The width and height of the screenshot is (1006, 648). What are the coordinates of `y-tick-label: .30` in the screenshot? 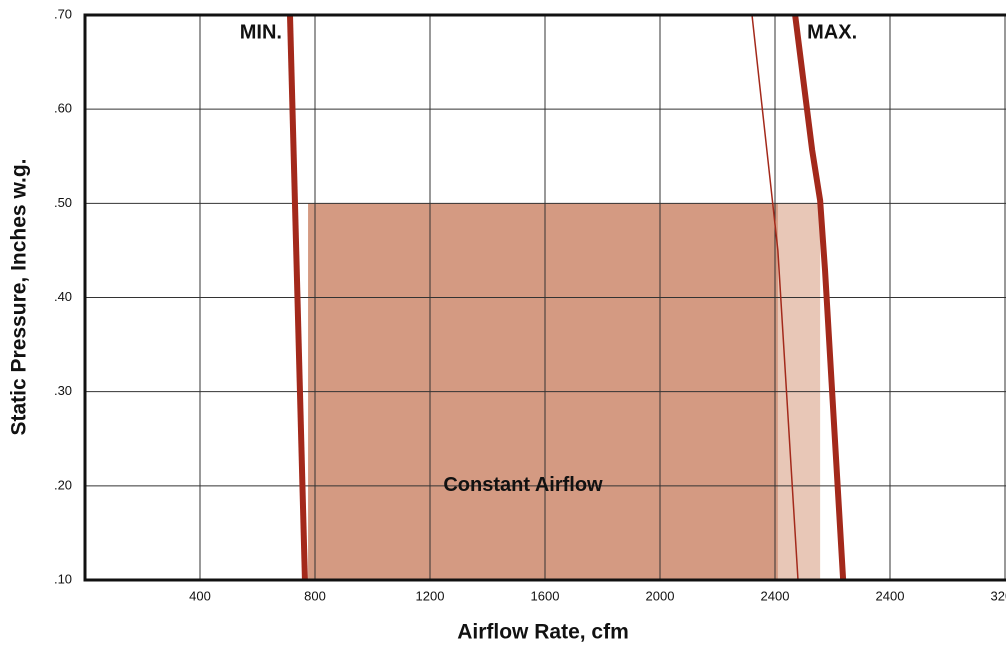 It's located at (63, 390).